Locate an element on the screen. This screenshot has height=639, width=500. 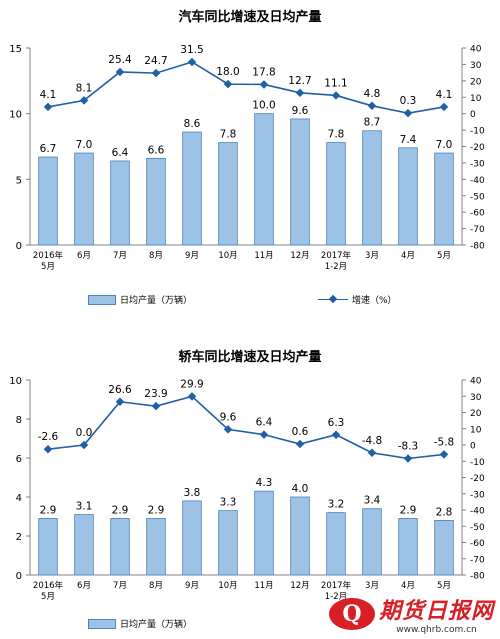
x-tick-label: 4月 is located at coordinates (408, 256).